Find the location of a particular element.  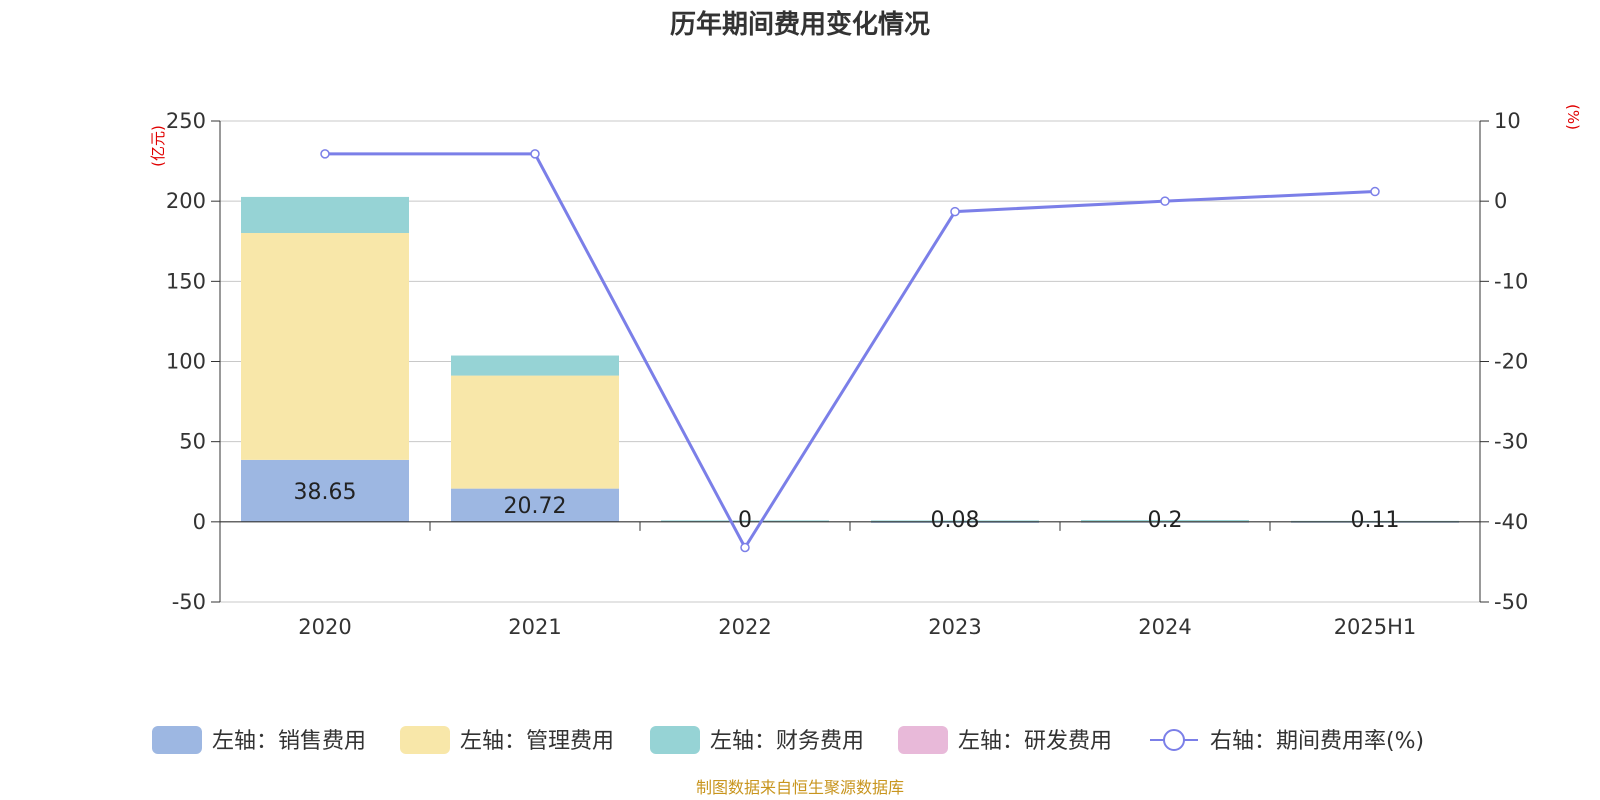

legend-label: 左轴：管理费用 is located at coordinates (537, 741).